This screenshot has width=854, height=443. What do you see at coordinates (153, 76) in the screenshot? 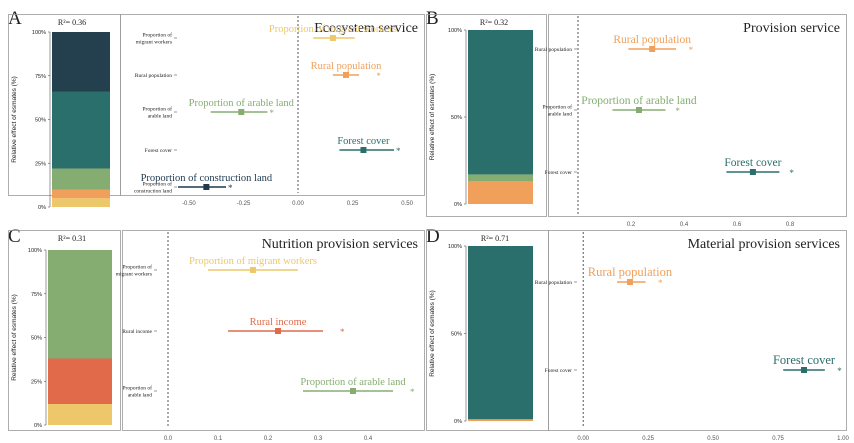
I see `row-label: Rural population` at bounding box center [153, 76].